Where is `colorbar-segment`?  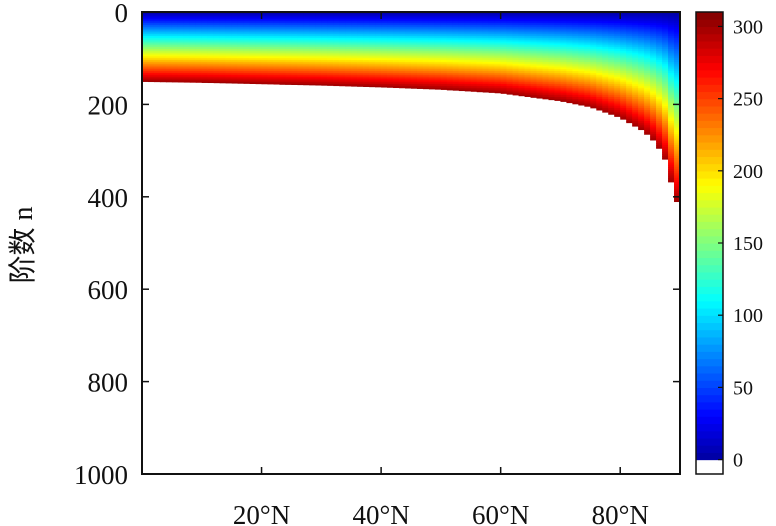
colorbar-segment is located at coordinates (709, 239).